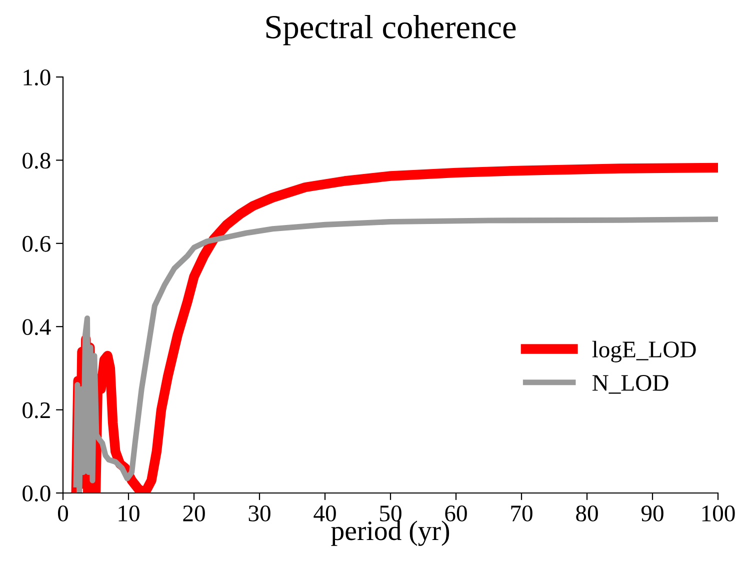 This screenshot has height=575, width=741. I want to click on x-tick-label: 10, so click(129, 513).